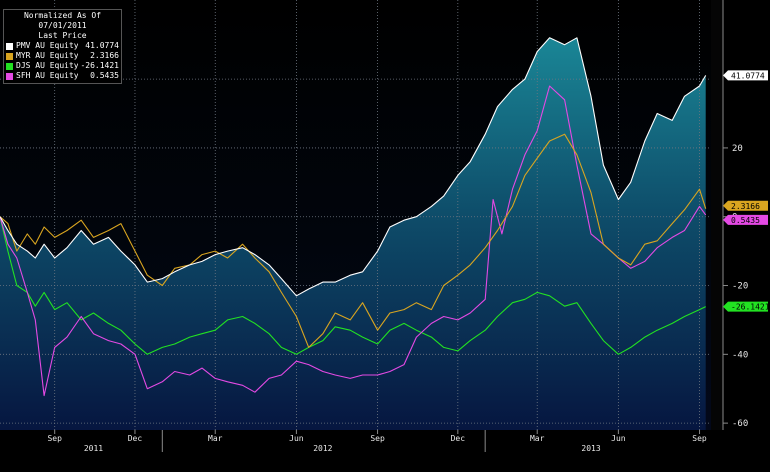  I want to click on x-axis: Sep Dec Mar Jun Sep Dec Mar Jun Sep 2011 2012 2013, so click(377, 441).